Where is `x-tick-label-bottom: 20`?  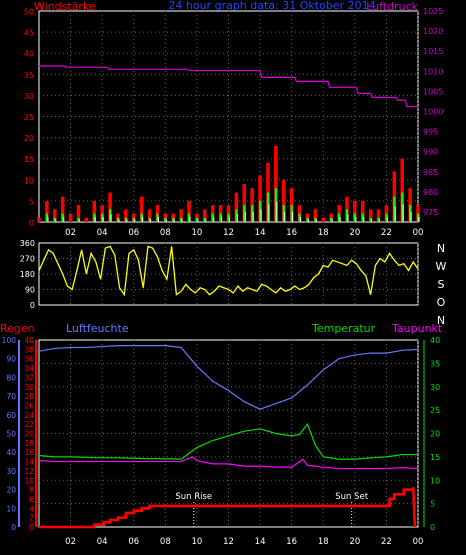 x-tick-label-bottom: 20 is located at coordinates (354, 542).